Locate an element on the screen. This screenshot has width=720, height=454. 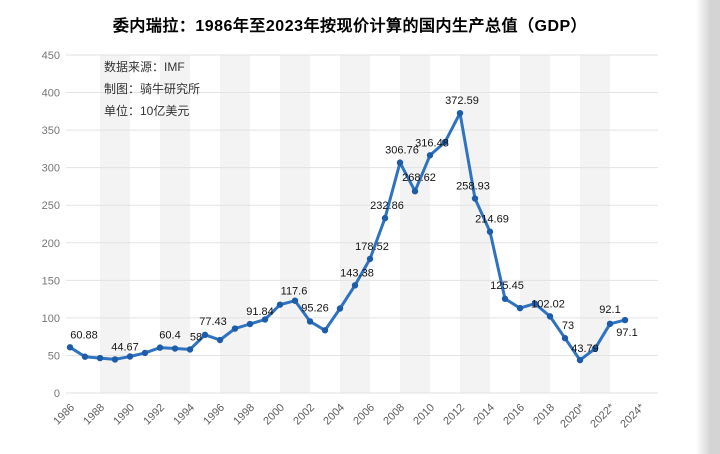
x-tick-label: 2010 is located at coordinates (424, 415).